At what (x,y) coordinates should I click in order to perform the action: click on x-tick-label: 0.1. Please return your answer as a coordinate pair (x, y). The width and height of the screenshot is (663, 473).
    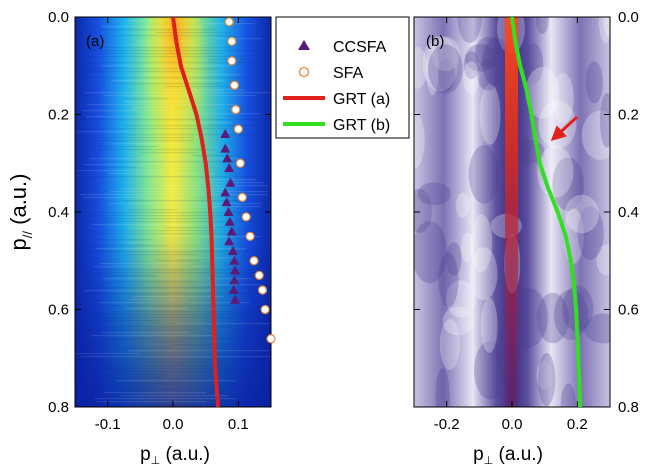
    Looking at the image, I should click on (238, 424).